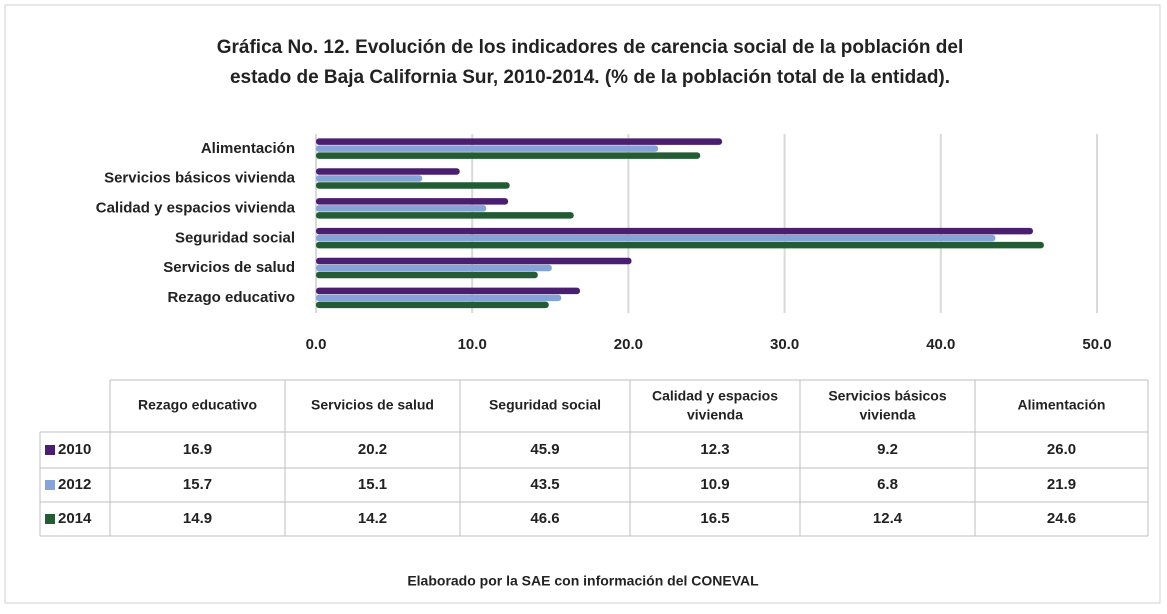 The width and height of the screenshot is (1167, 614). Describe the element at coordinates (888, 518) in the screenshot. I see `table-cell: 12.4` at that location.